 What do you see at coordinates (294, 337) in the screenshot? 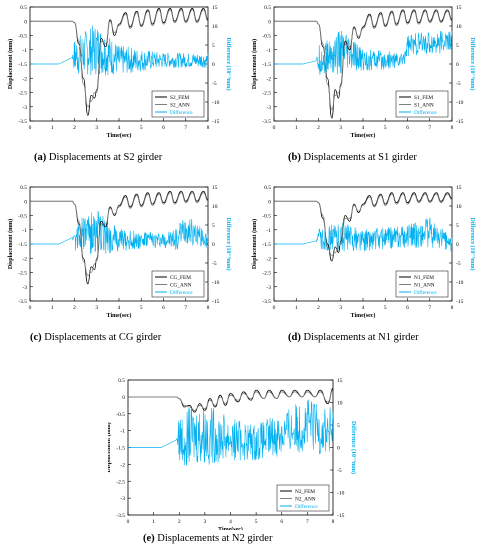
I see `caption-d-letter: (d)` at bounding box center [294, 337].